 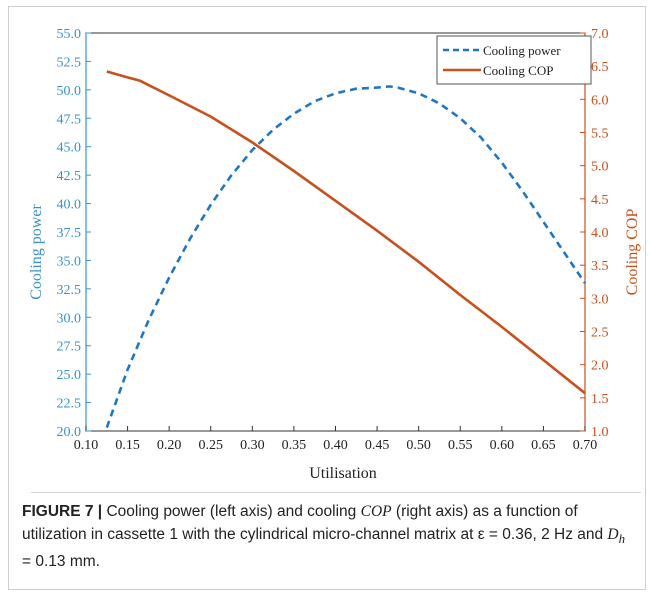 What do you see at coordinates (69, 375) in the screenshot?
I see `y-left-tick-label: 25.0` at bounding box center [69, 375].